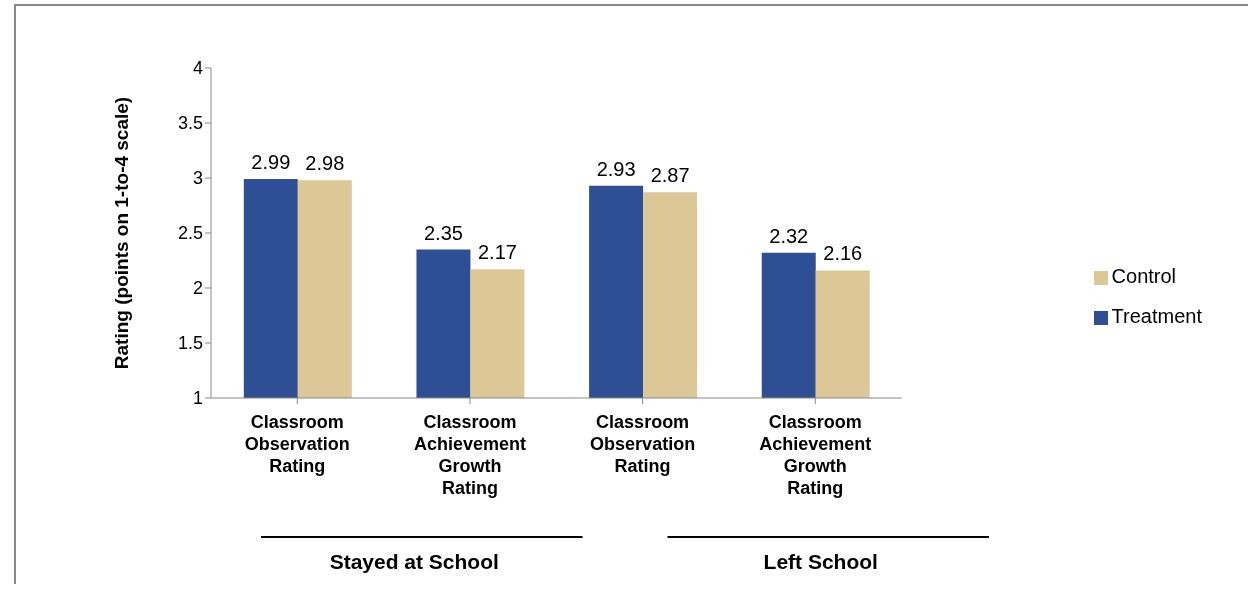 Image resolution: width=1248 pixels, height=594 pixels. Describe the element at coordinates (789, 235) in the screenshot. I see `data-label: 2.32` at that location.